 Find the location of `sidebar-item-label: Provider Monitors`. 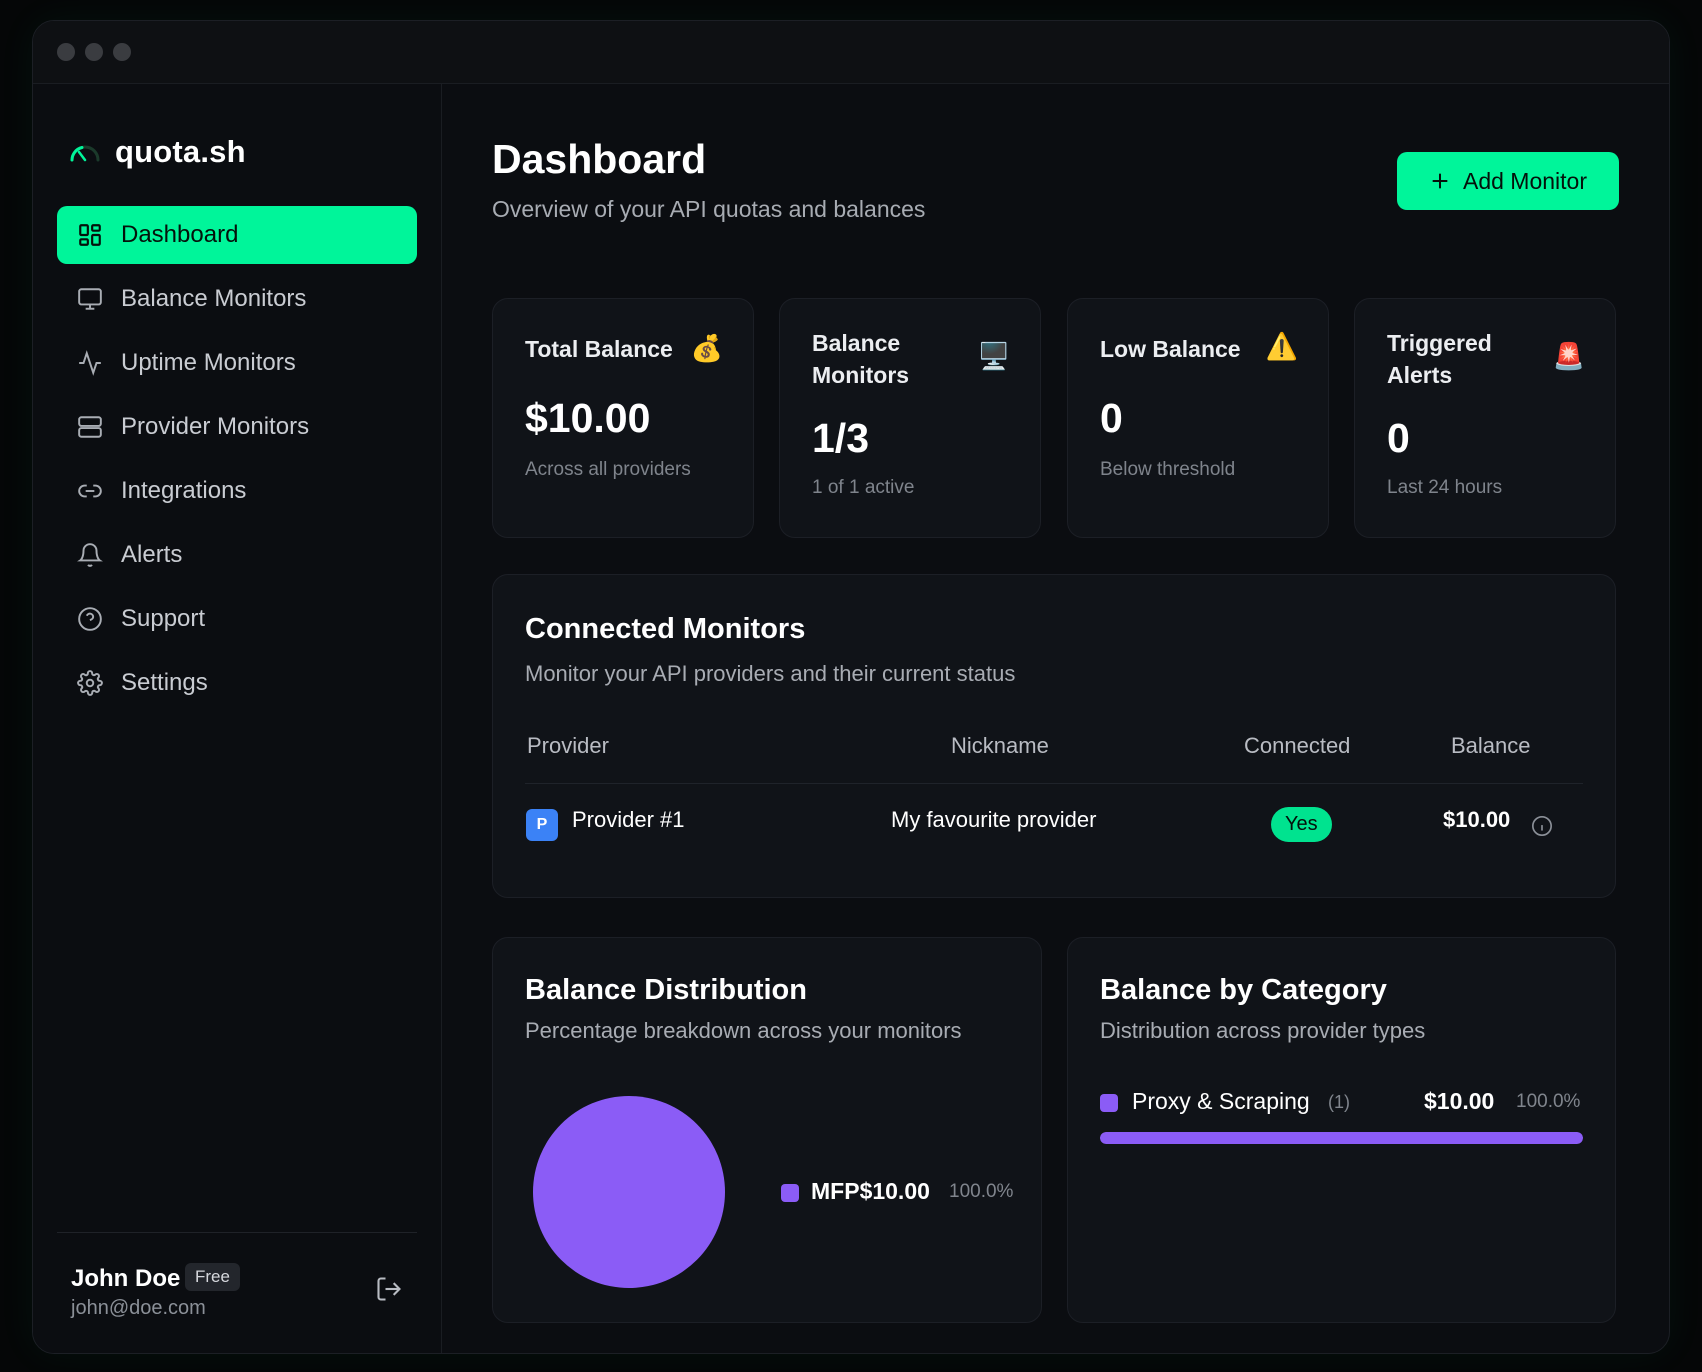

sidebar-item-label: Provider Monitors is located at coordinates (215, 426).